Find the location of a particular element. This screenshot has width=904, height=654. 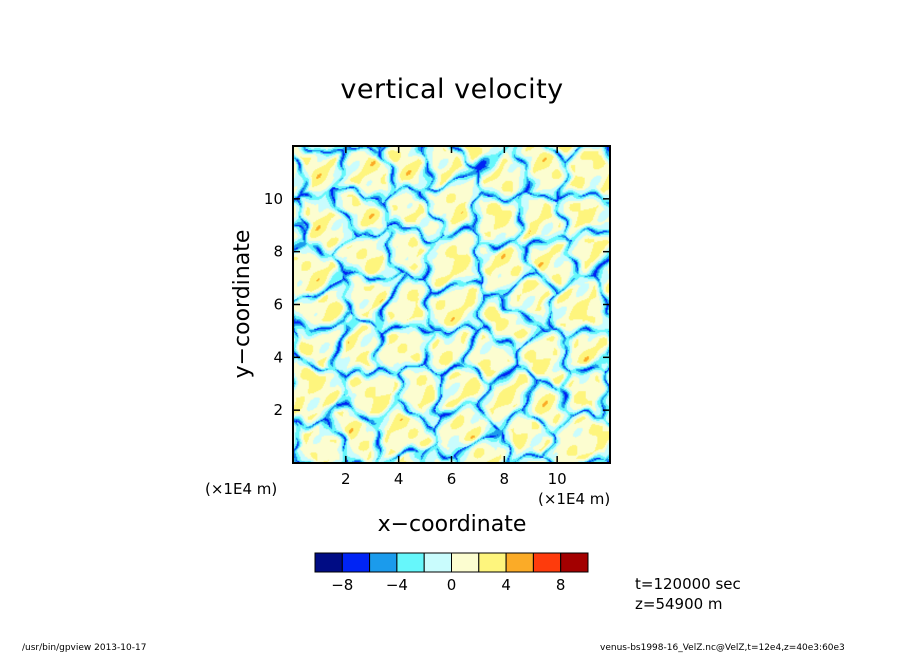

x-tick-label: 4 is located at coordinates (399, 479).